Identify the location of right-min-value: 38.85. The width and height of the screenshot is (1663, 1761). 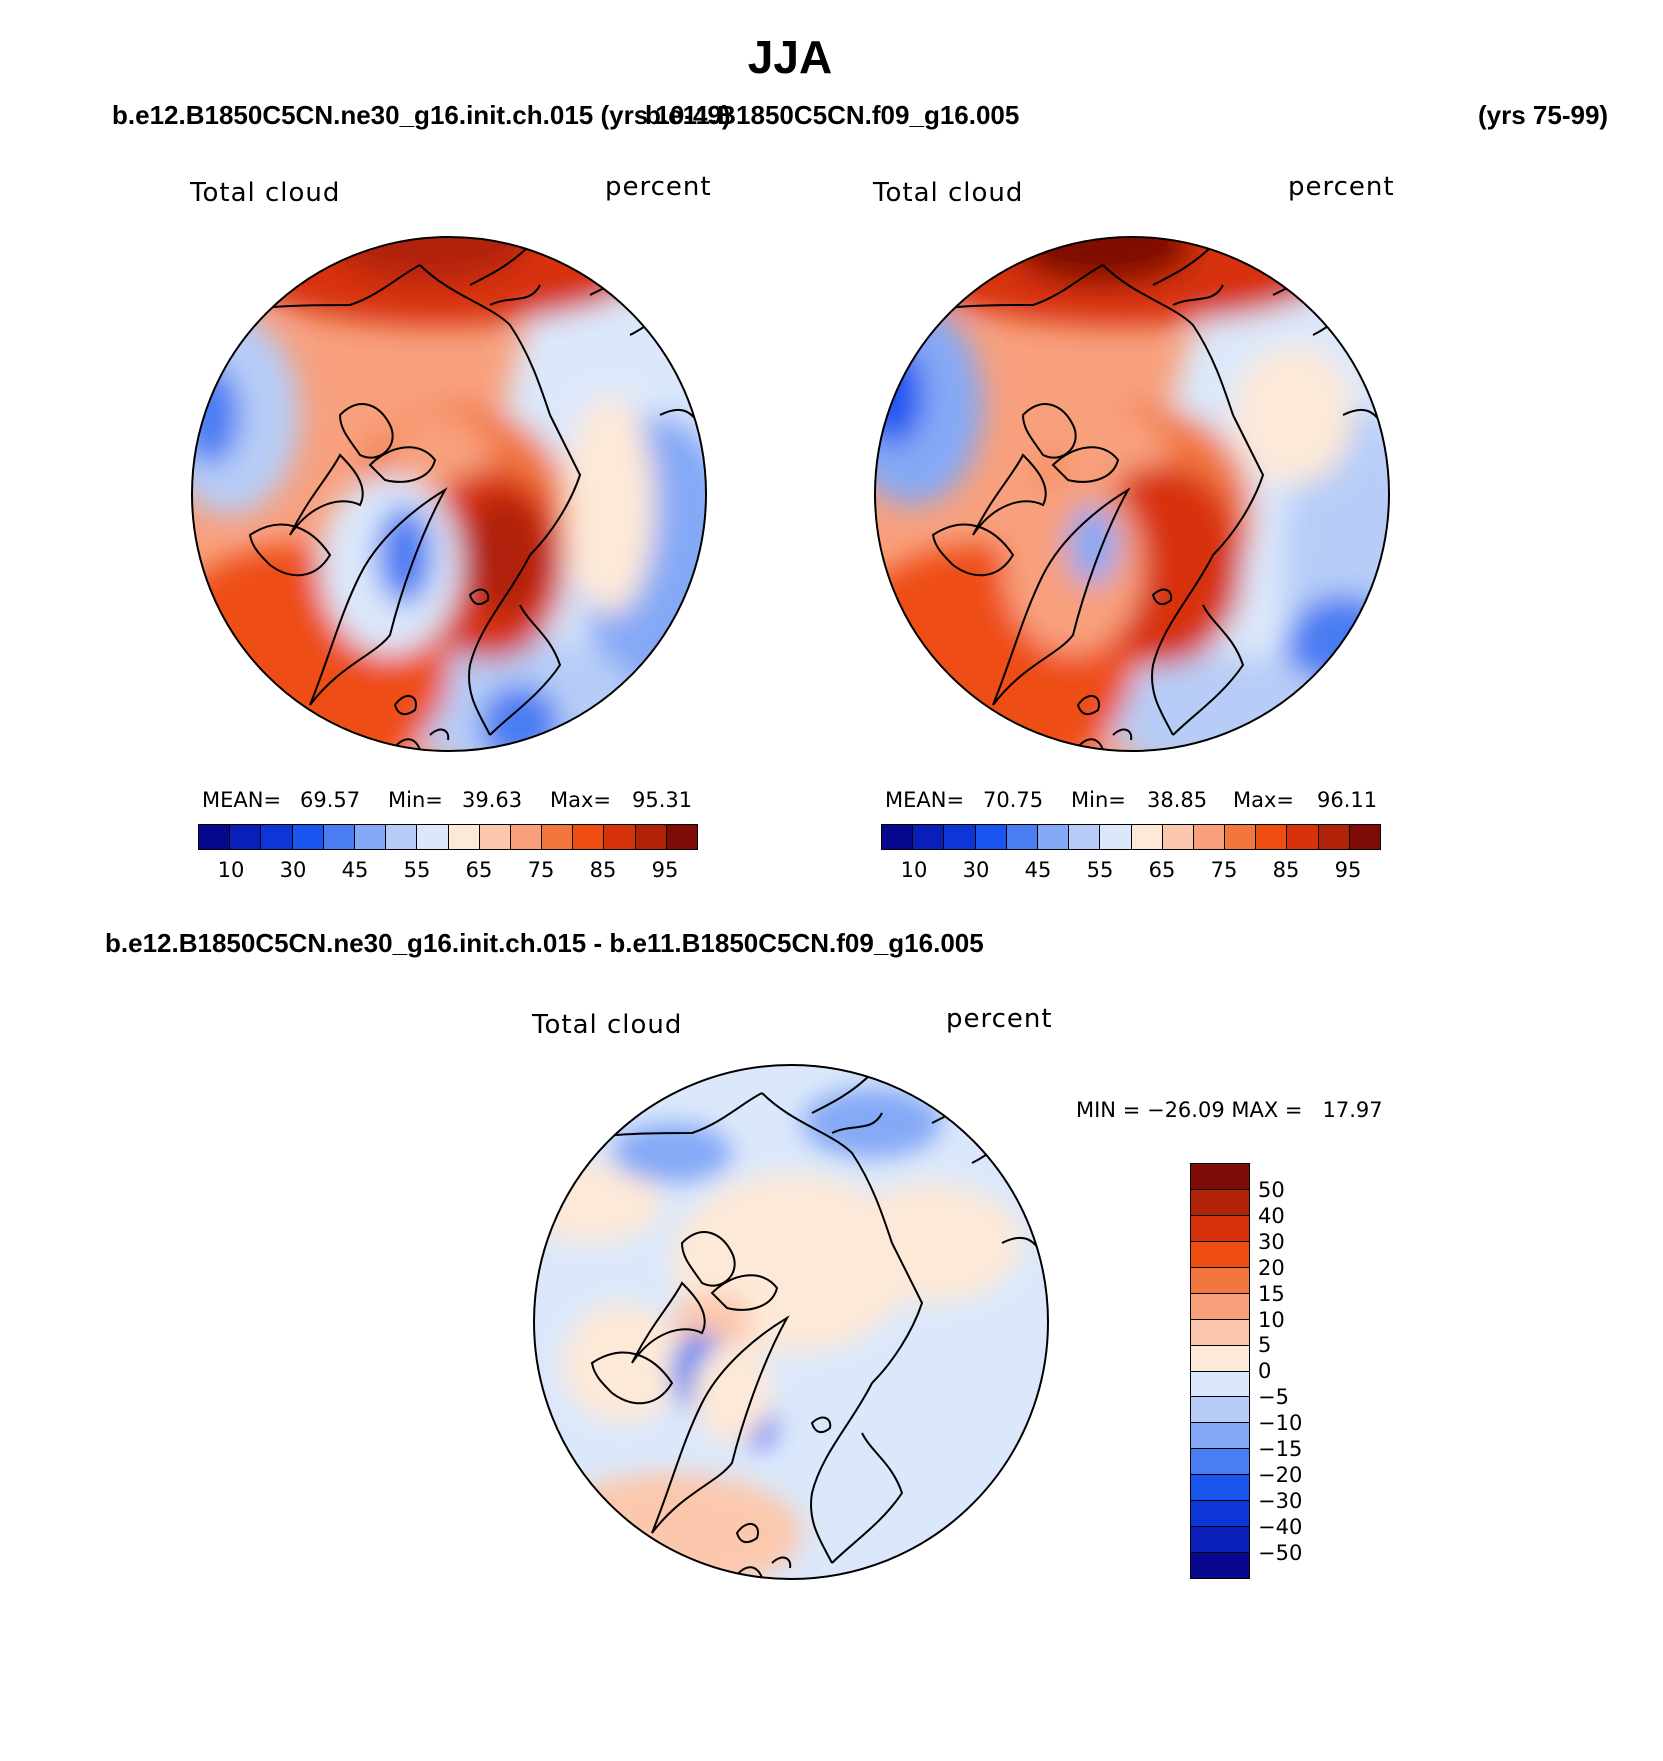
(1177, 800).